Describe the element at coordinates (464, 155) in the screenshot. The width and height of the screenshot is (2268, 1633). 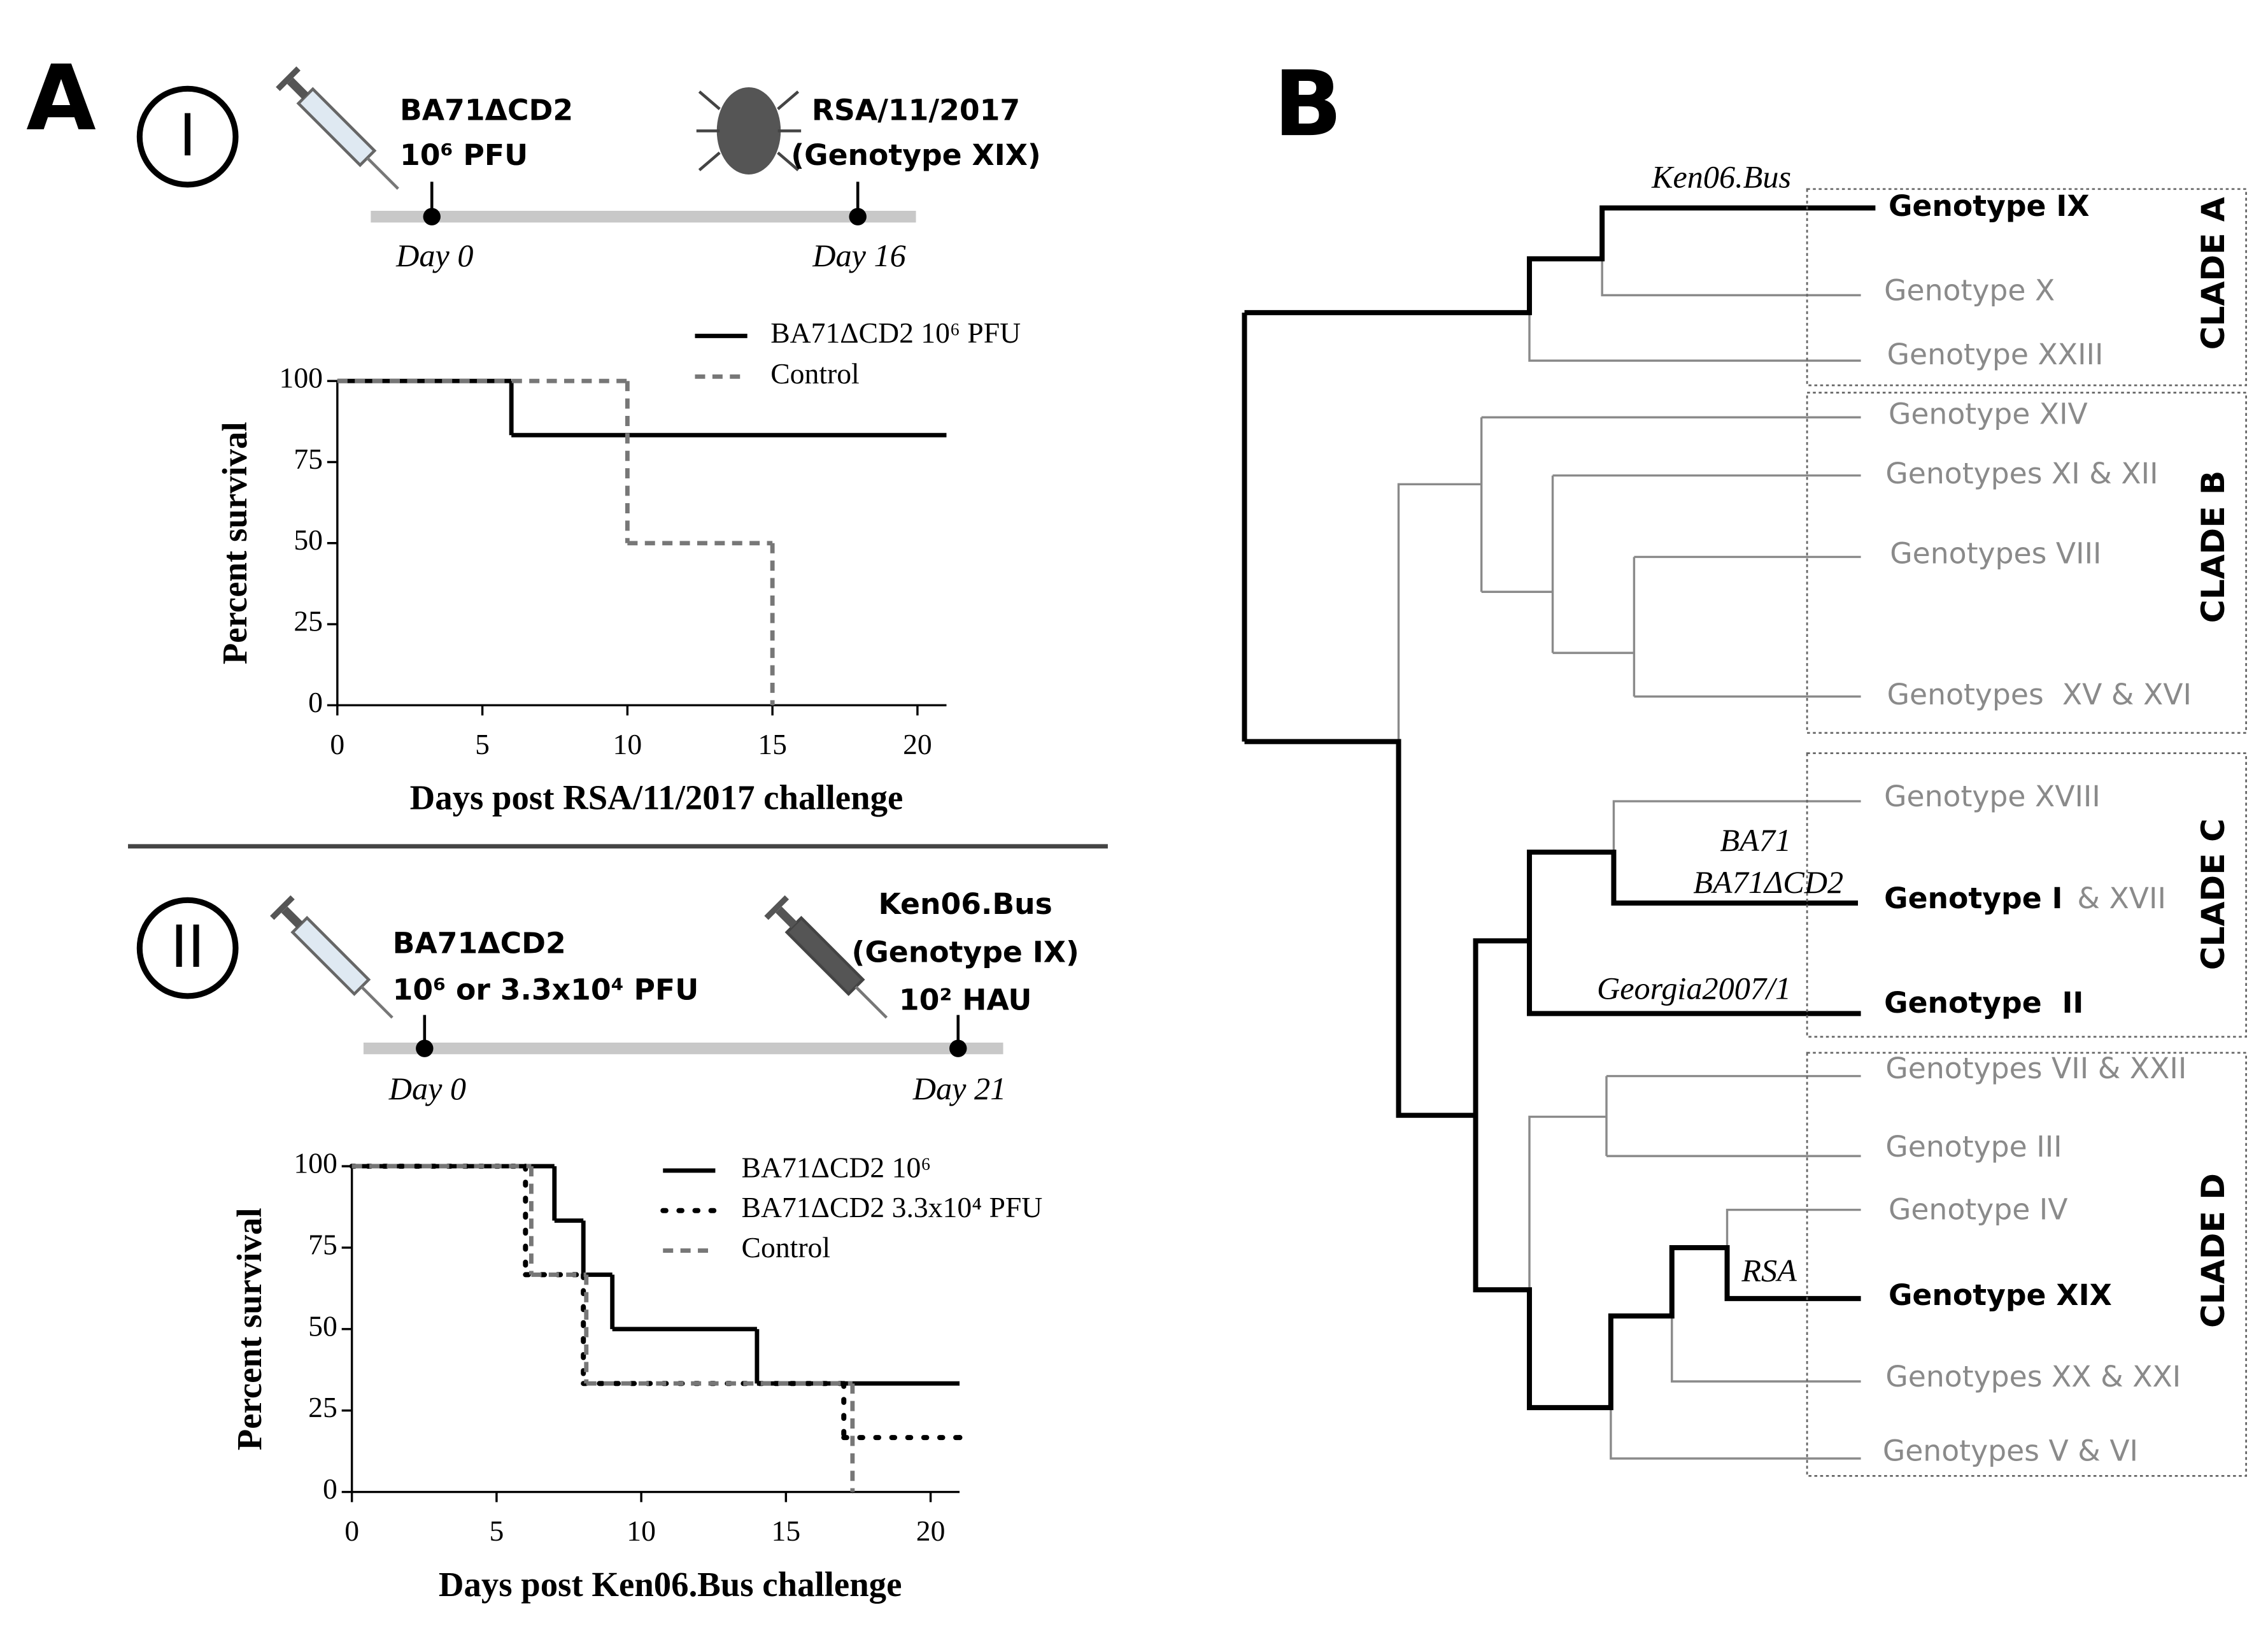
I see `timeline-text: 10⁶ PFU` at that location.